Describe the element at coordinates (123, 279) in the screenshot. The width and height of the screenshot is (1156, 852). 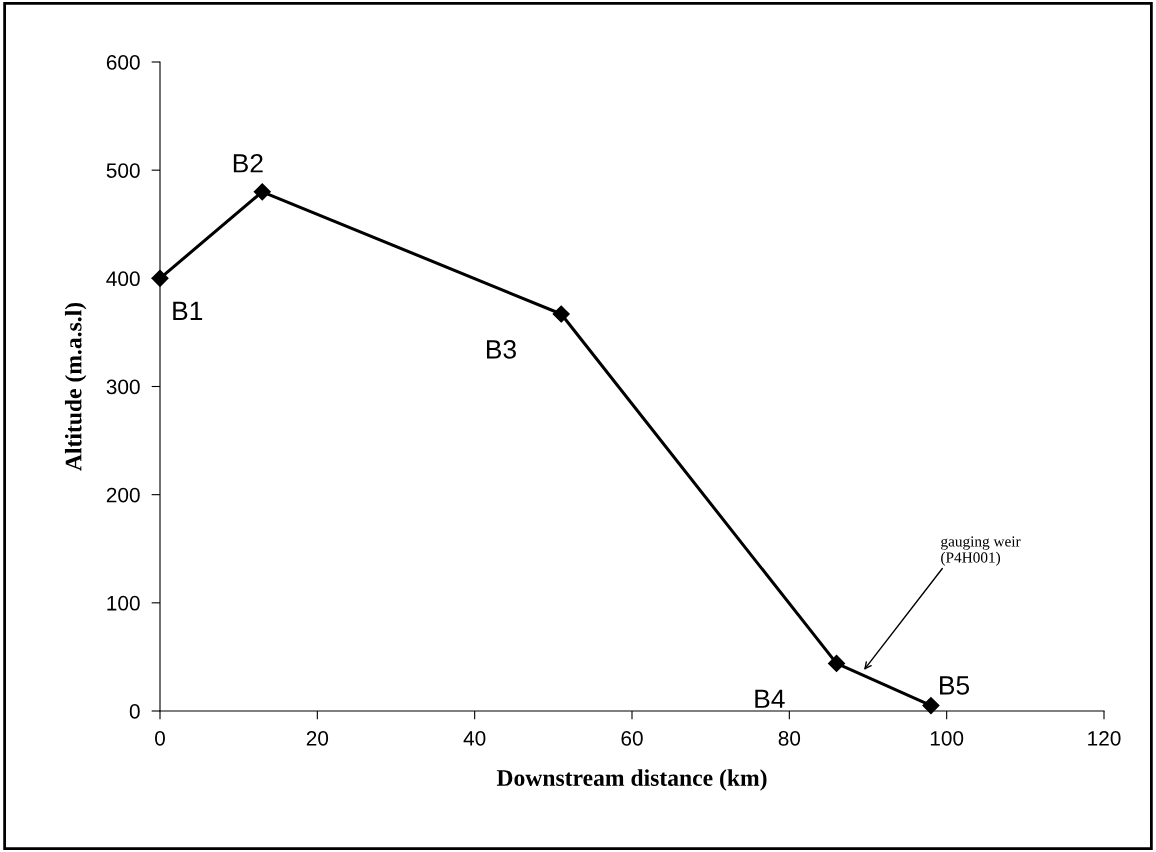
I see `y-tick-label: 400` at that location.